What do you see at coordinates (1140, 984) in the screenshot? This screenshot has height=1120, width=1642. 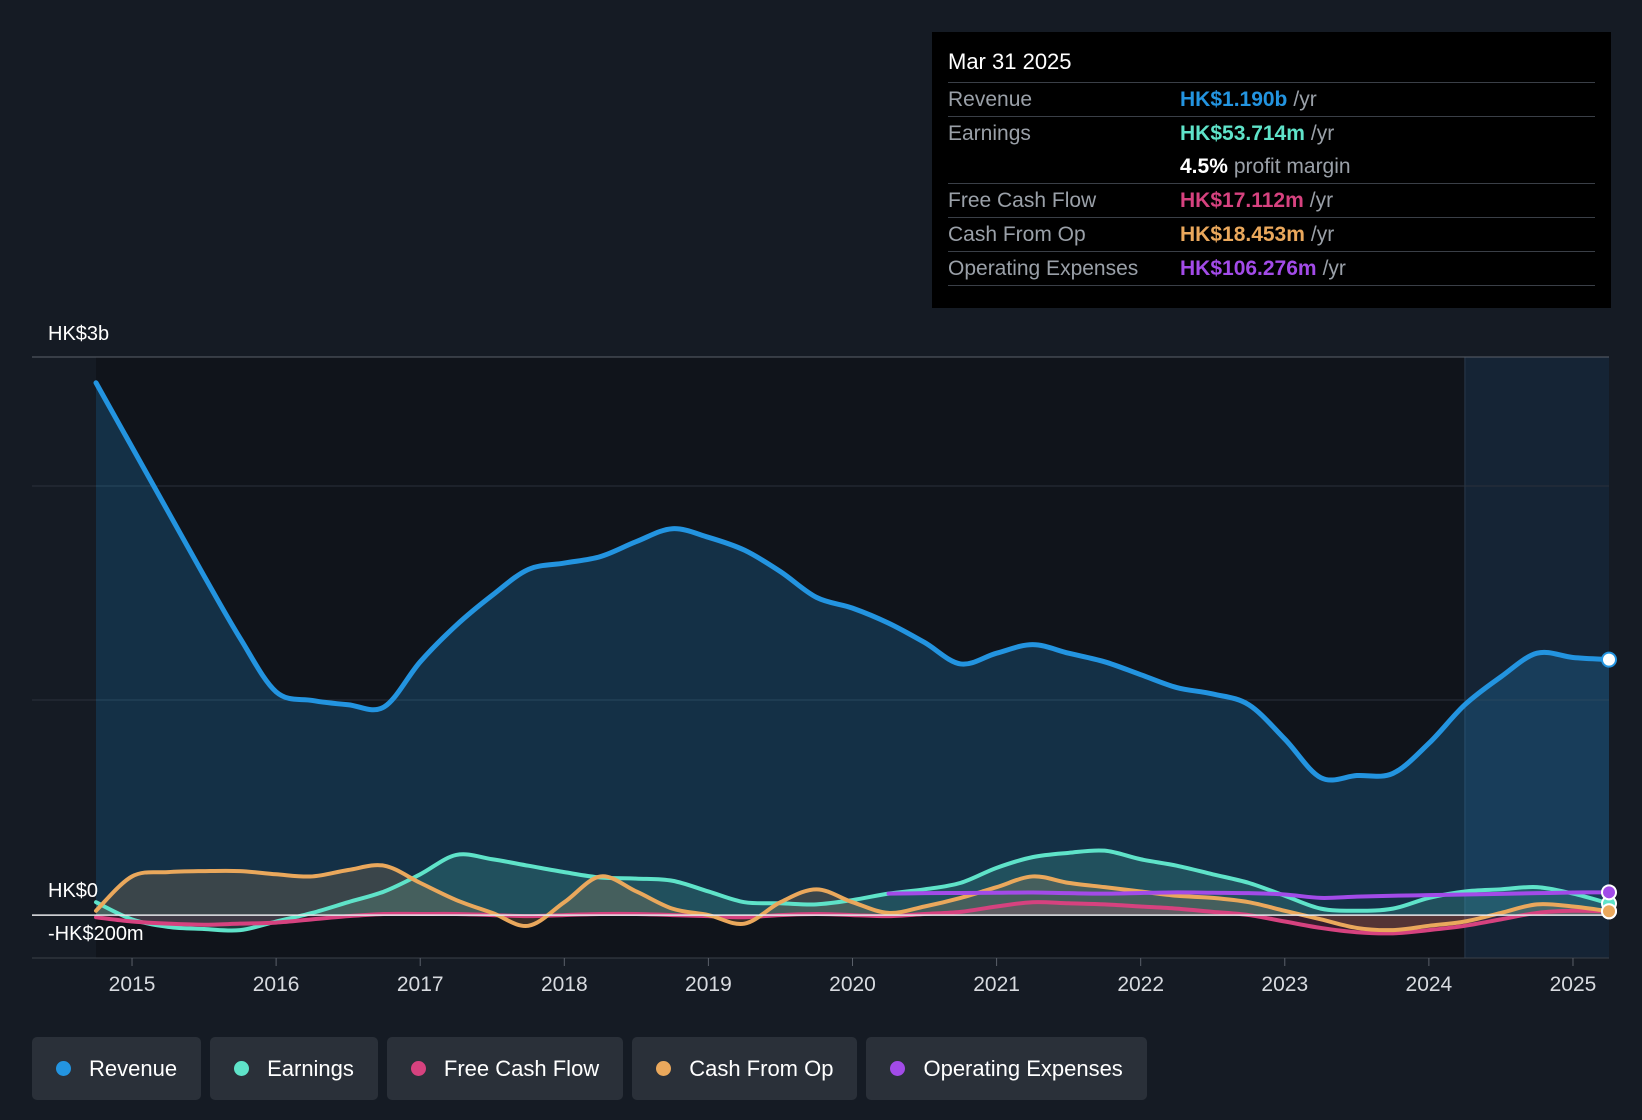 I see `x-tick-label: 2022` at bounding box center [1140, 984].